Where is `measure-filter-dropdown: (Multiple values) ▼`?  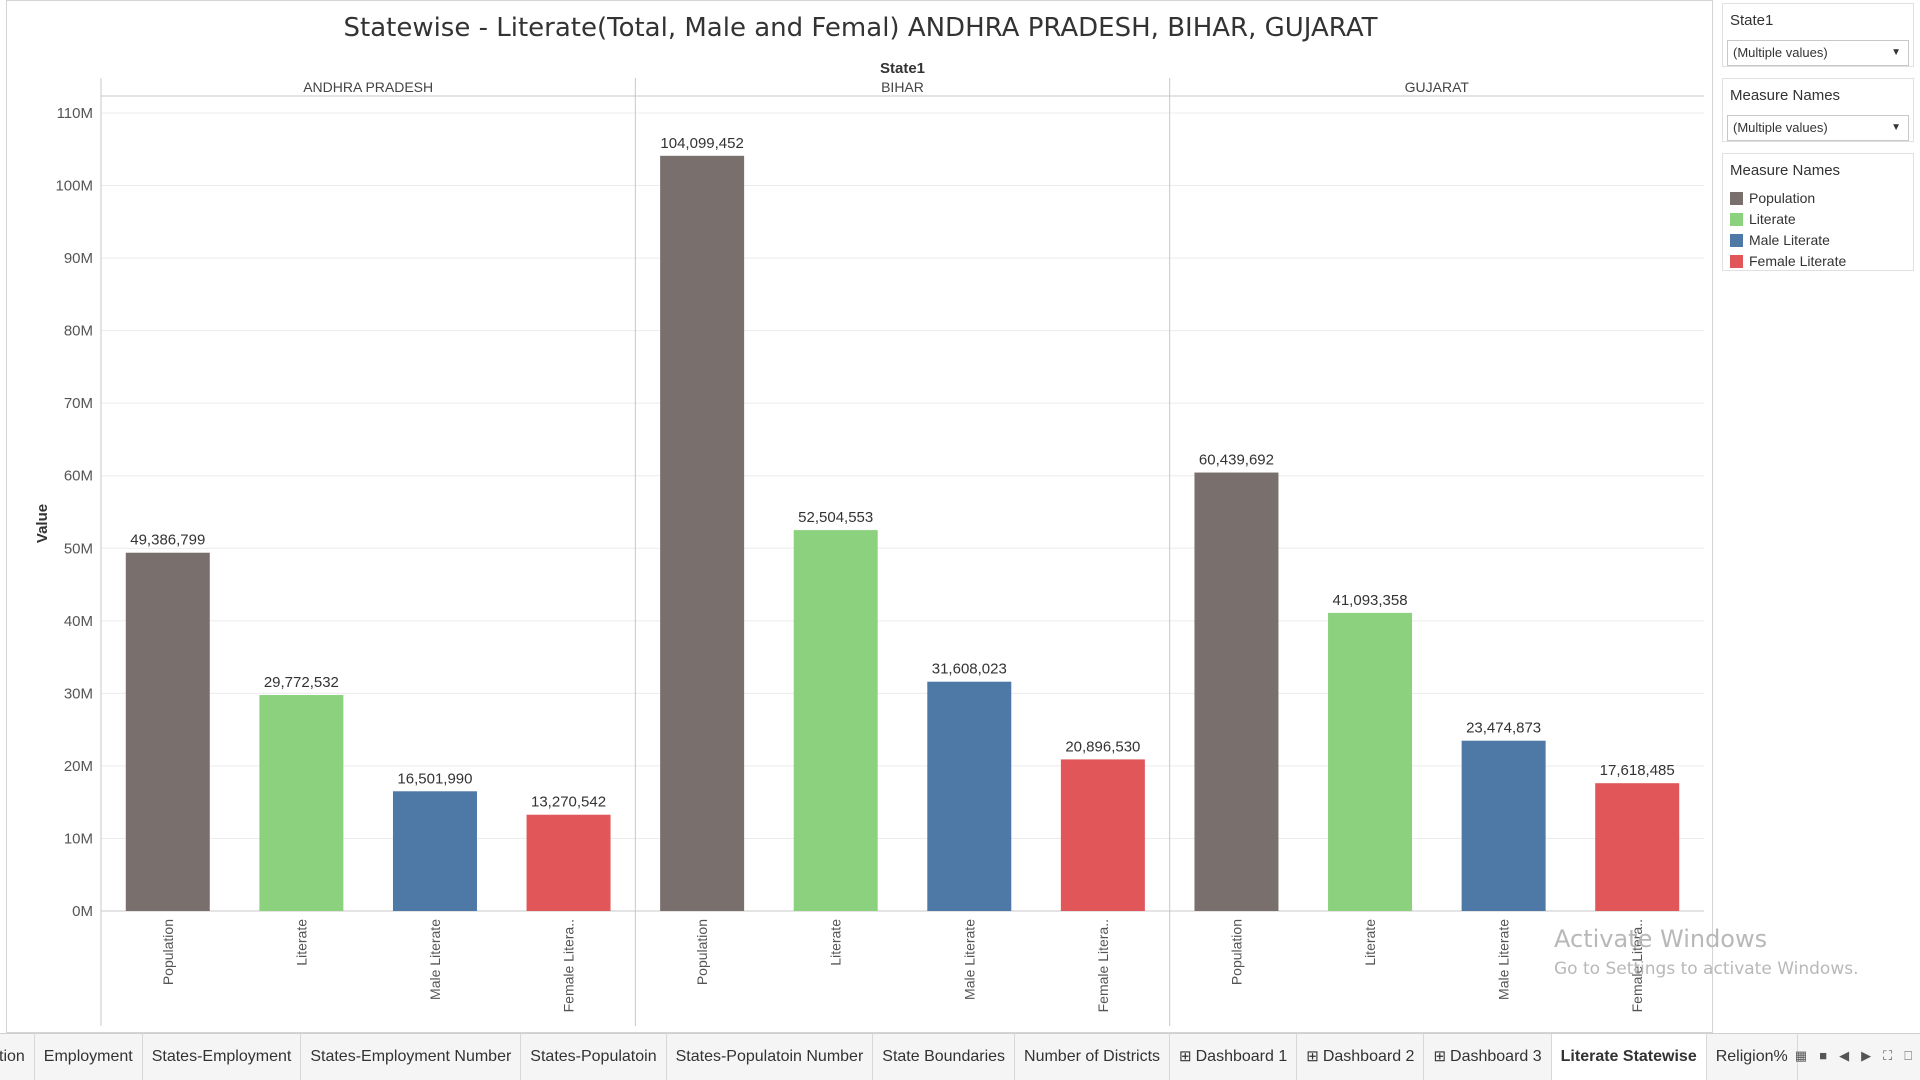 measure-filter-dropdown: (Multiple values) ▼ is located at coordinates (1818, 128).